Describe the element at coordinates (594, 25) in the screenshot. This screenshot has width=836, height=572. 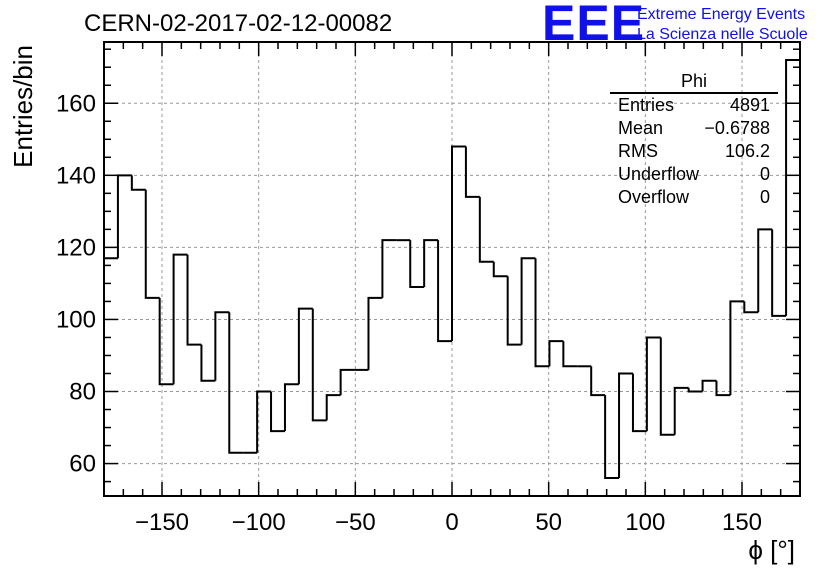
I see `eee-logo: EEE` at that location.